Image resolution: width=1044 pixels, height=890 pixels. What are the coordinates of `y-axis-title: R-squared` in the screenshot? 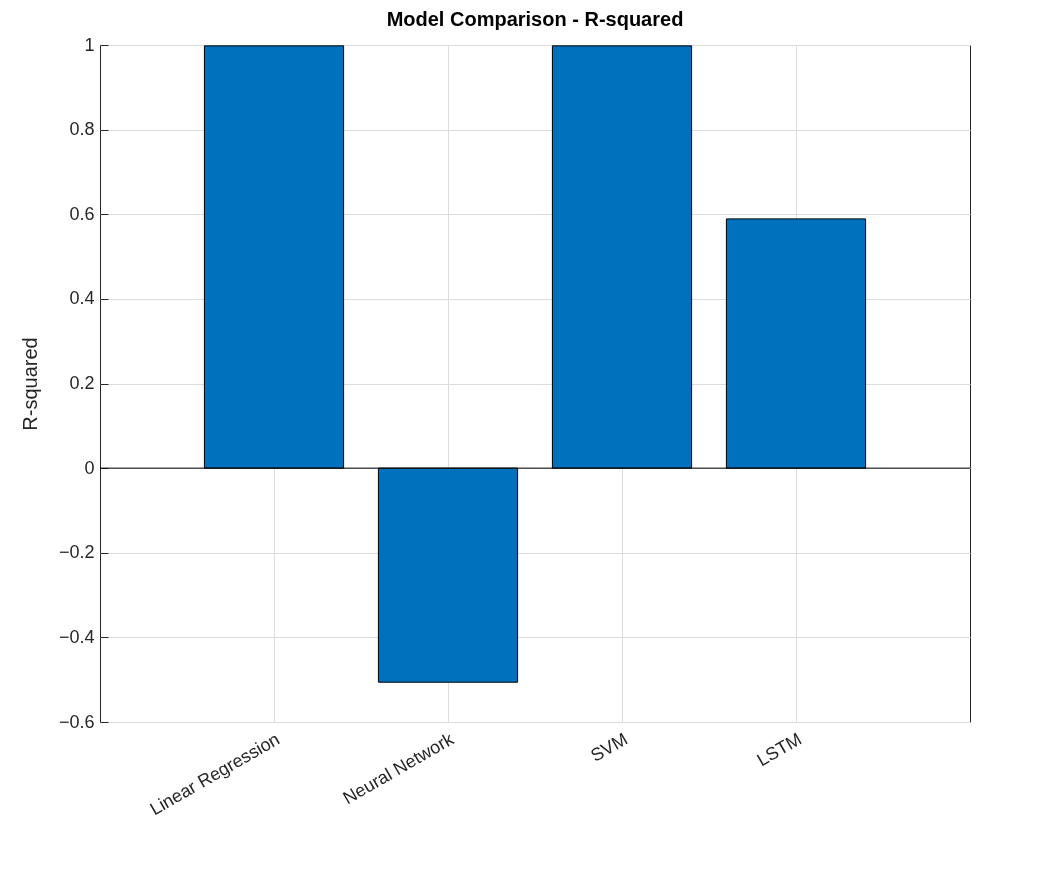 It's located at (29, 384).